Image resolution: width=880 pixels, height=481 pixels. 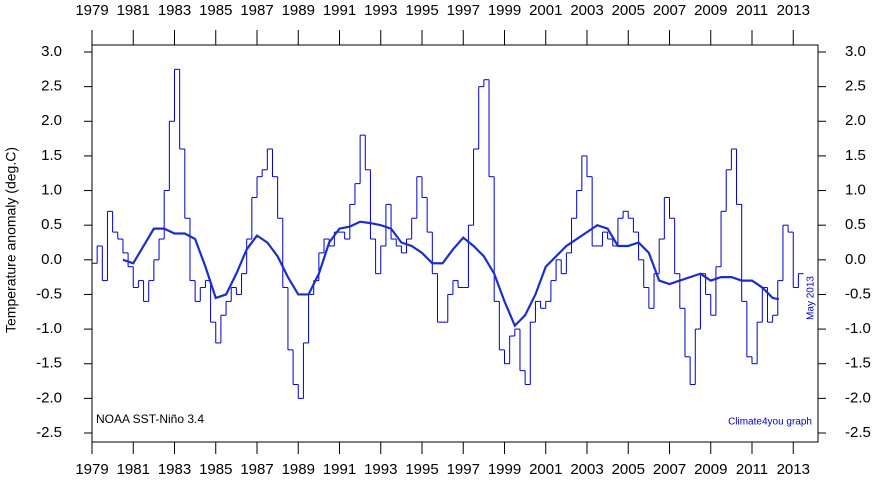 I want to click on x-tick-label: 2003, so click(x=586, y=469).